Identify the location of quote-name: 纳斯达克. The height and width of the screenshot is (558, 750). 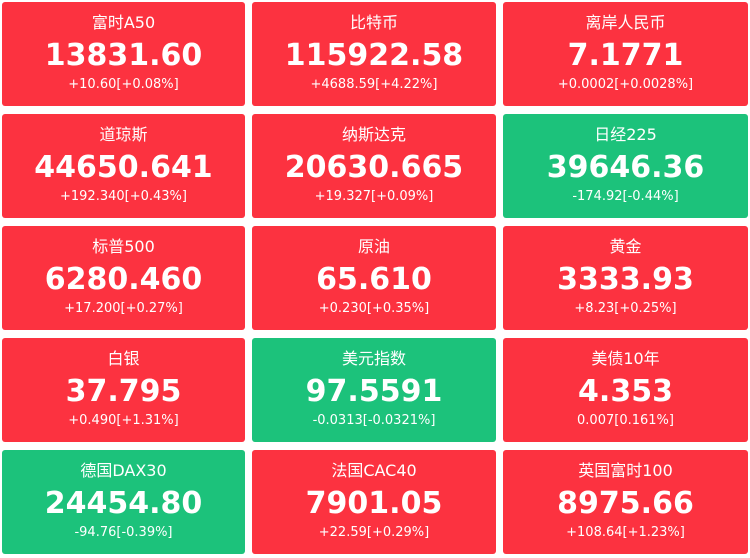
(373, 134).